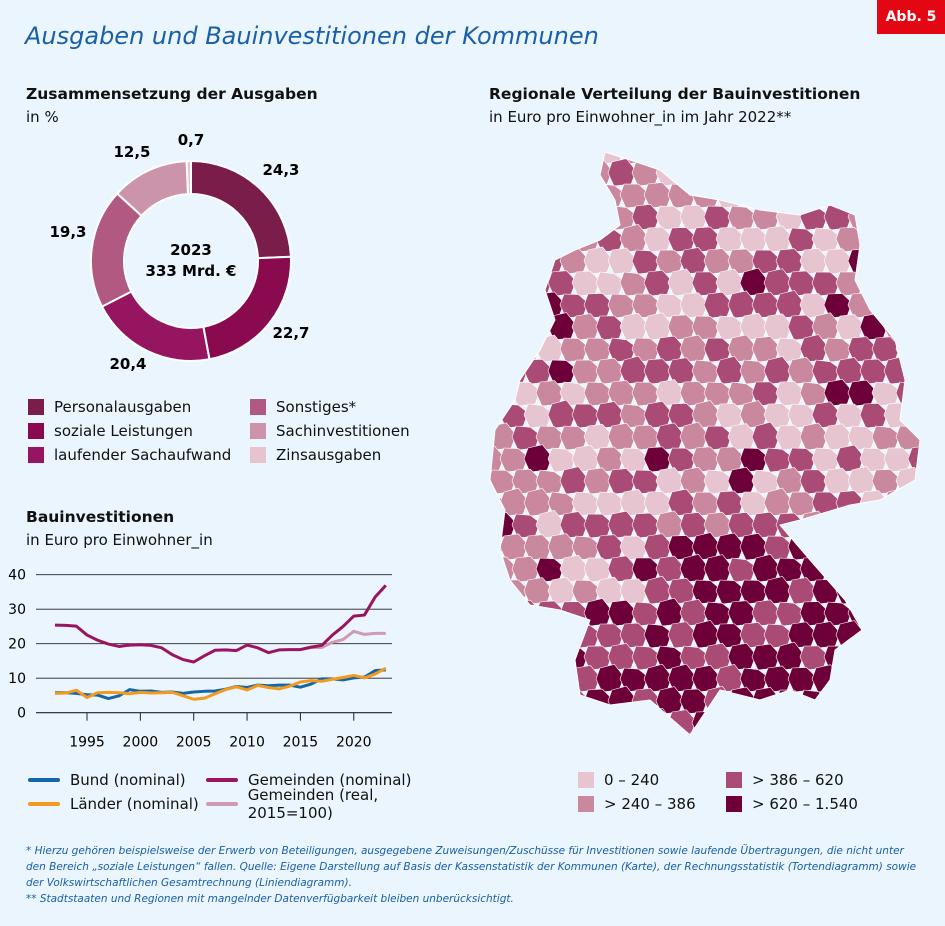  I want to click on x-tick-label: 2020, so click(354, 743).